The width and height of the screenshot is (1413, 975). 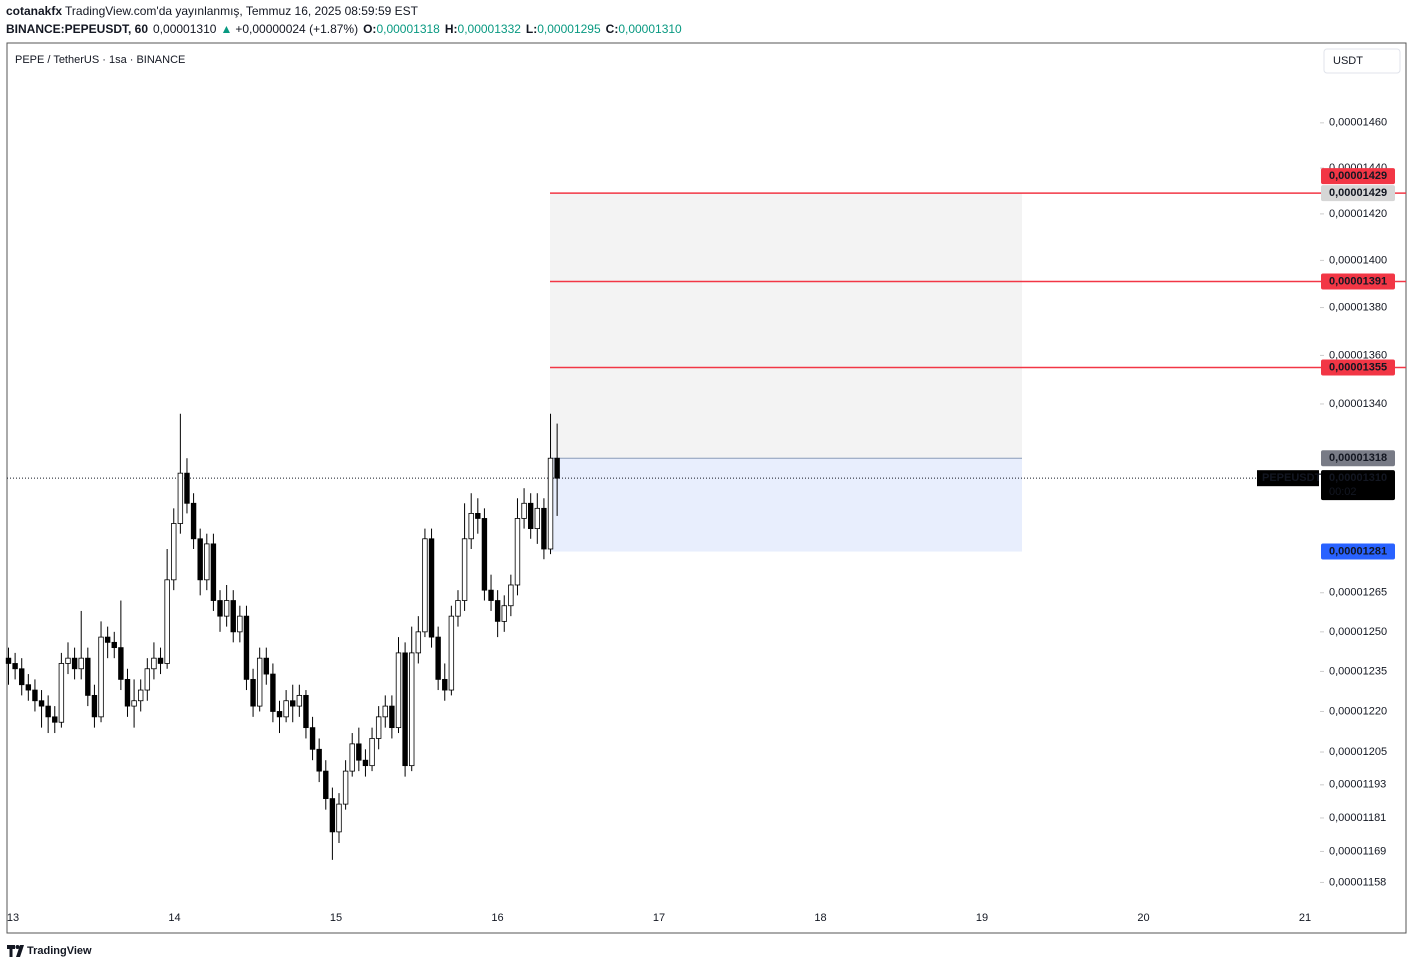 I want to click on change: +0,00000024 (+1.87%), so click(x=296, y=29).